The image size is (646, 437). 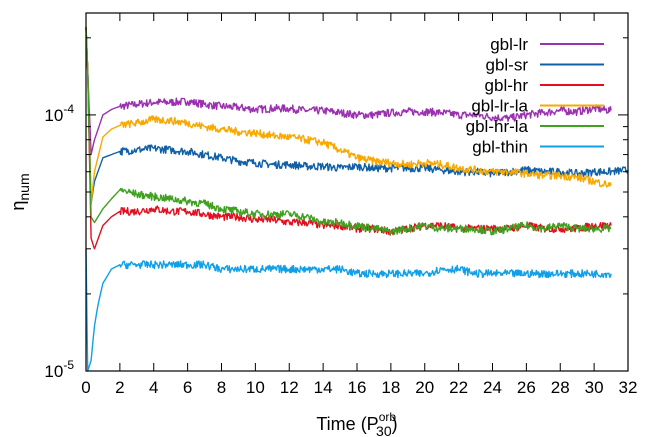 What do you see at coordinates (492, 387) in the screenshot?
I see `x-tick-label: 24` at bounding box center [492, 387].